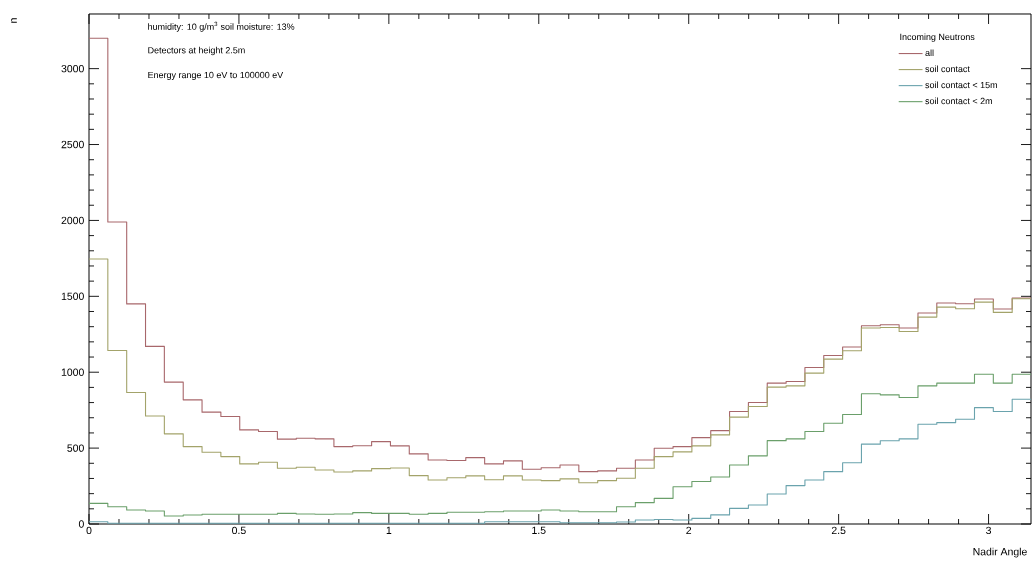 The height and width of the screenshot is (568, 1034). What do you see at coordinates (89, 530) in the screenshot?
I see `x-tick-label: 0` at bounding box center [89, 530].